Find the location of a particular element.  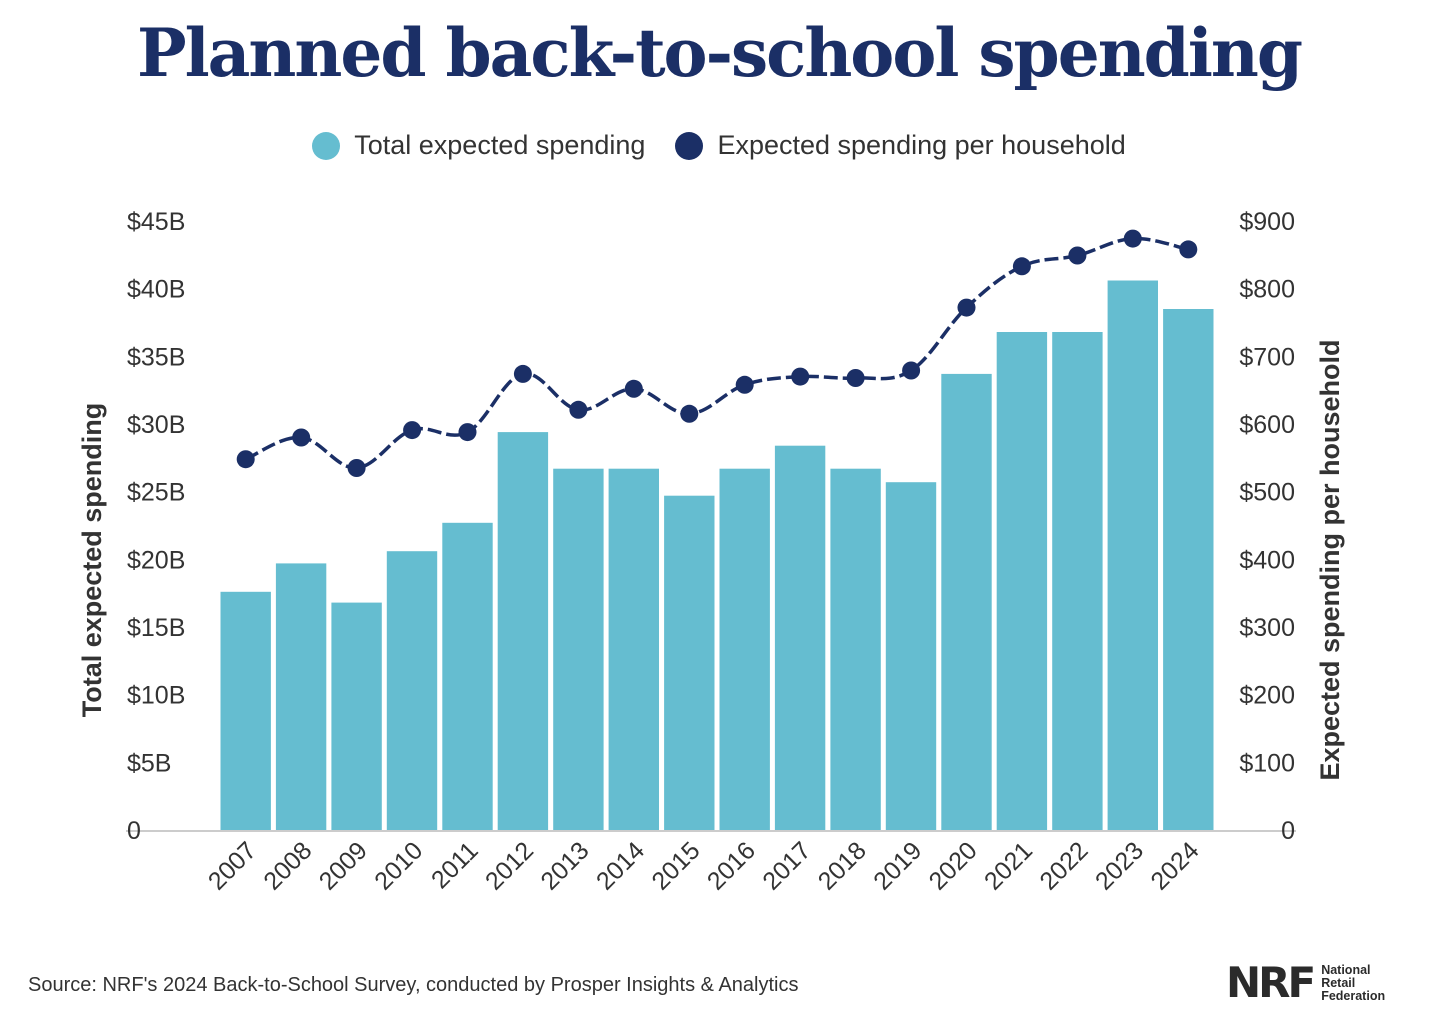

right-tick-label: $900 is located at coordinates (1267, 222).